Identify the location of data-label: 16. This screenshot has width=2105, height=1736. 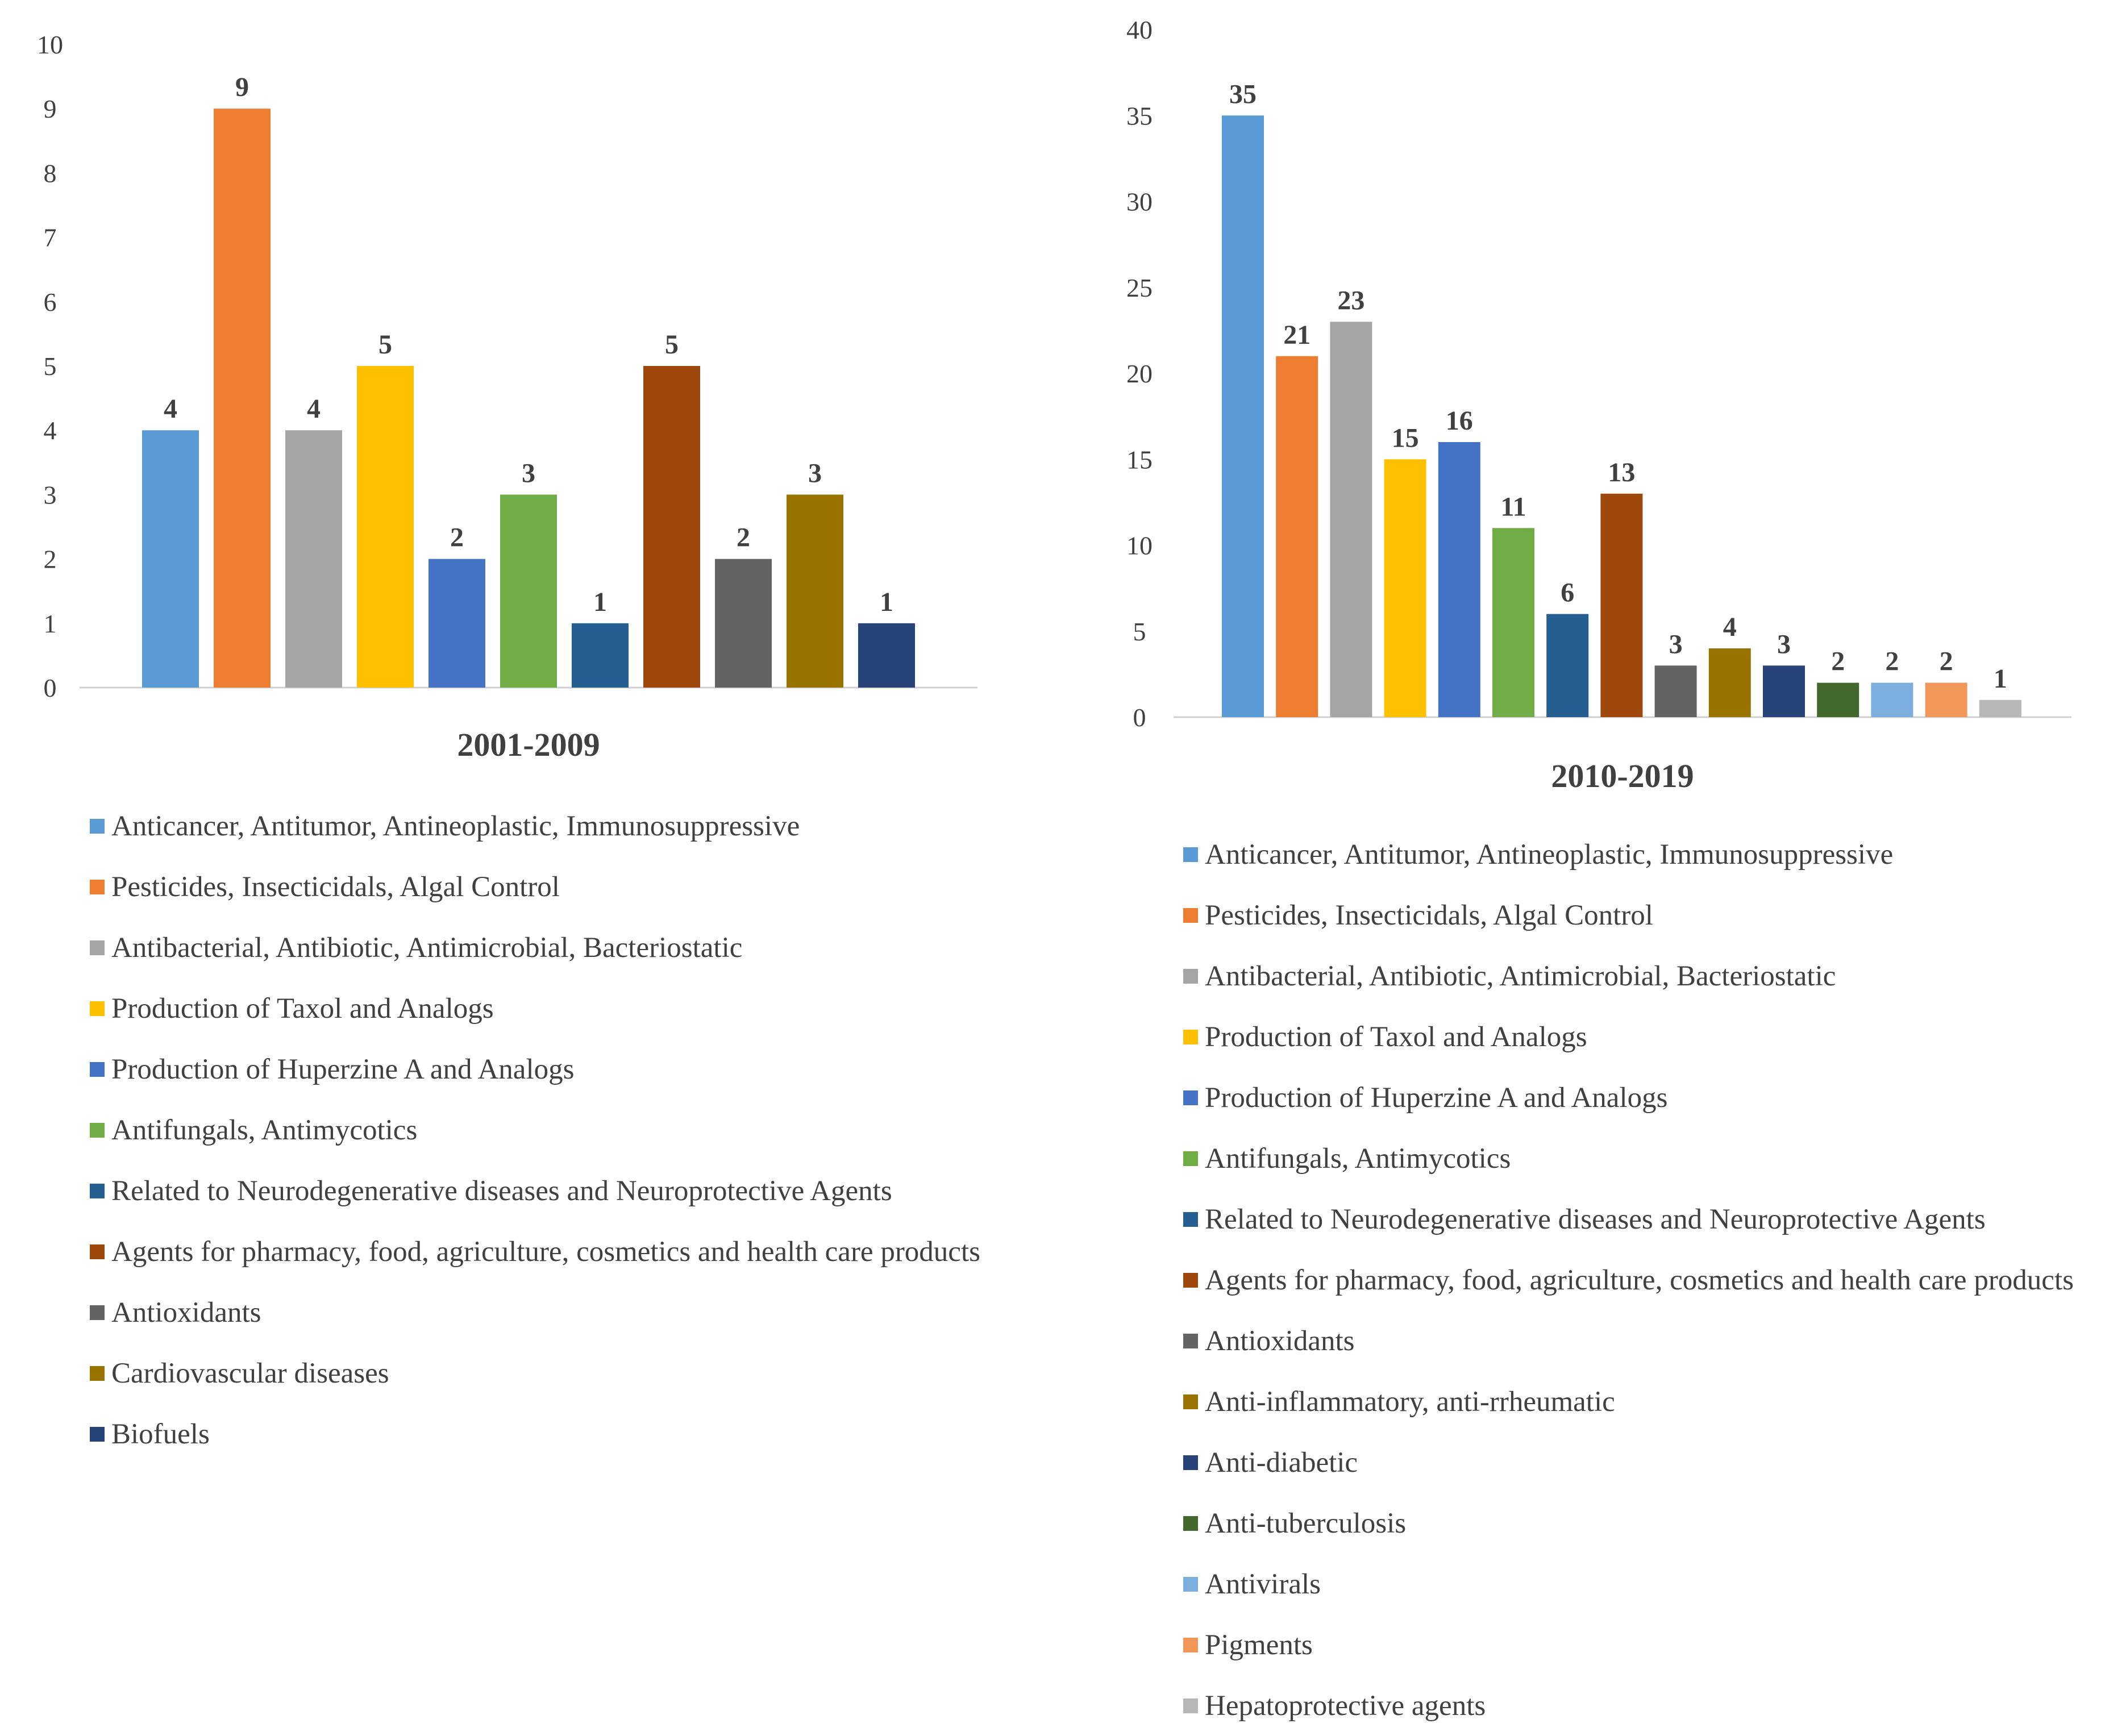
(1459, 421).